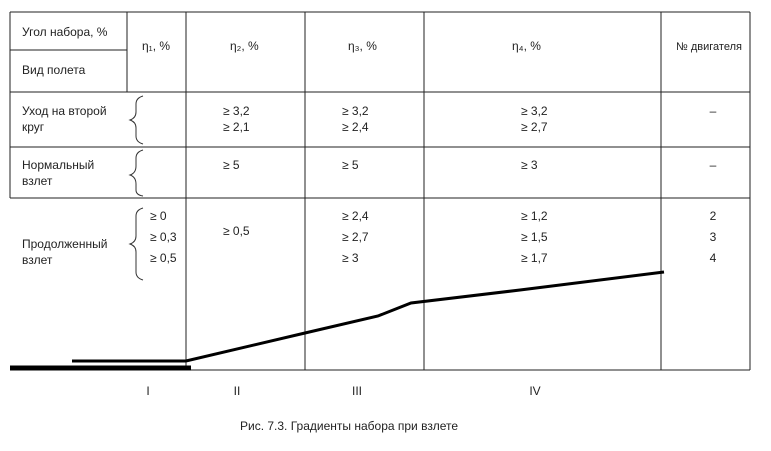 The image size is (771, 451). What do you see at coordinates (362, 46) in the screenshot?
I see `header-eta3: η₃, %` at bounding box center [362, 46].